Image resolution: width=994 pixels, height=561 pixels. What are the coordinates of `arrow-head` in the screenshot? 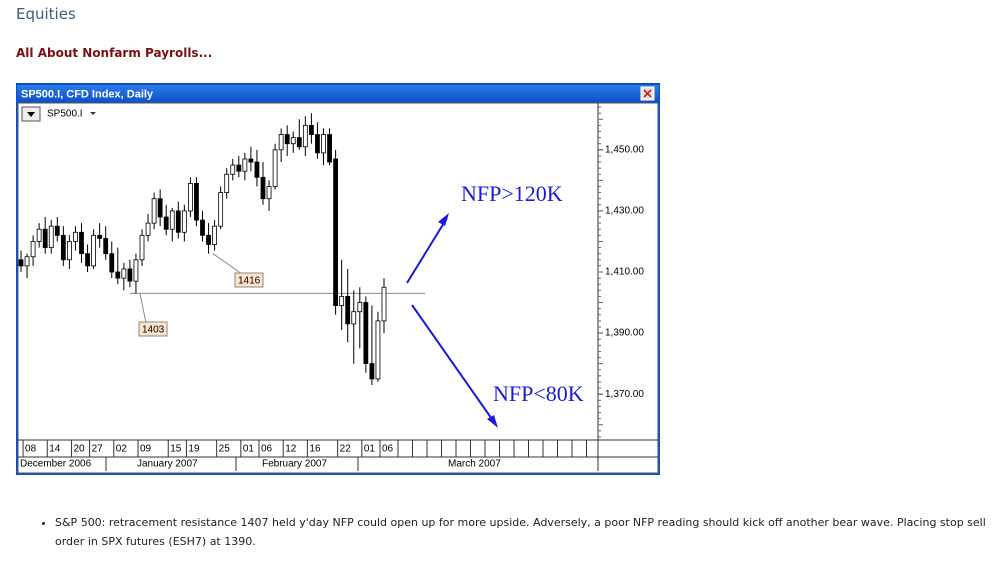 It's located at (443, 219).